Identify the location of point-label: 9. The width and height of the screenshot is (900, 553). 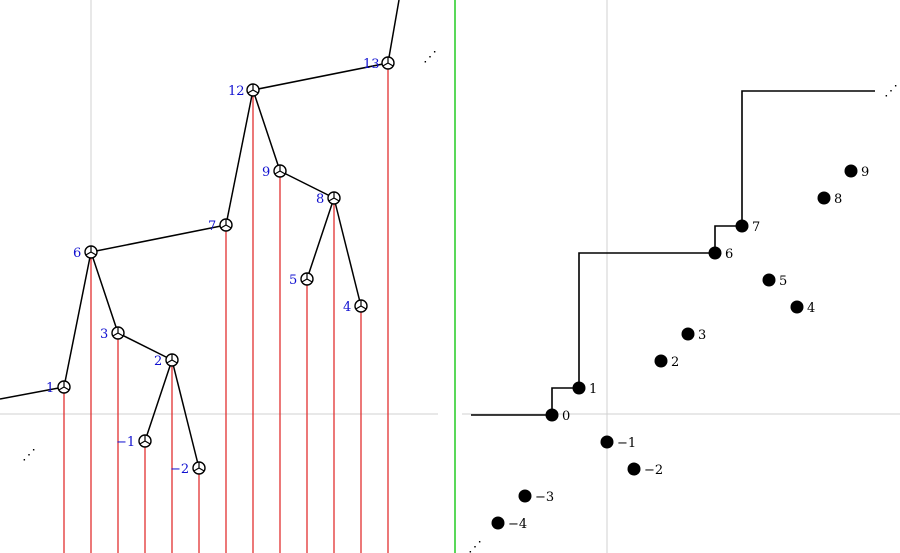
(865, 172).